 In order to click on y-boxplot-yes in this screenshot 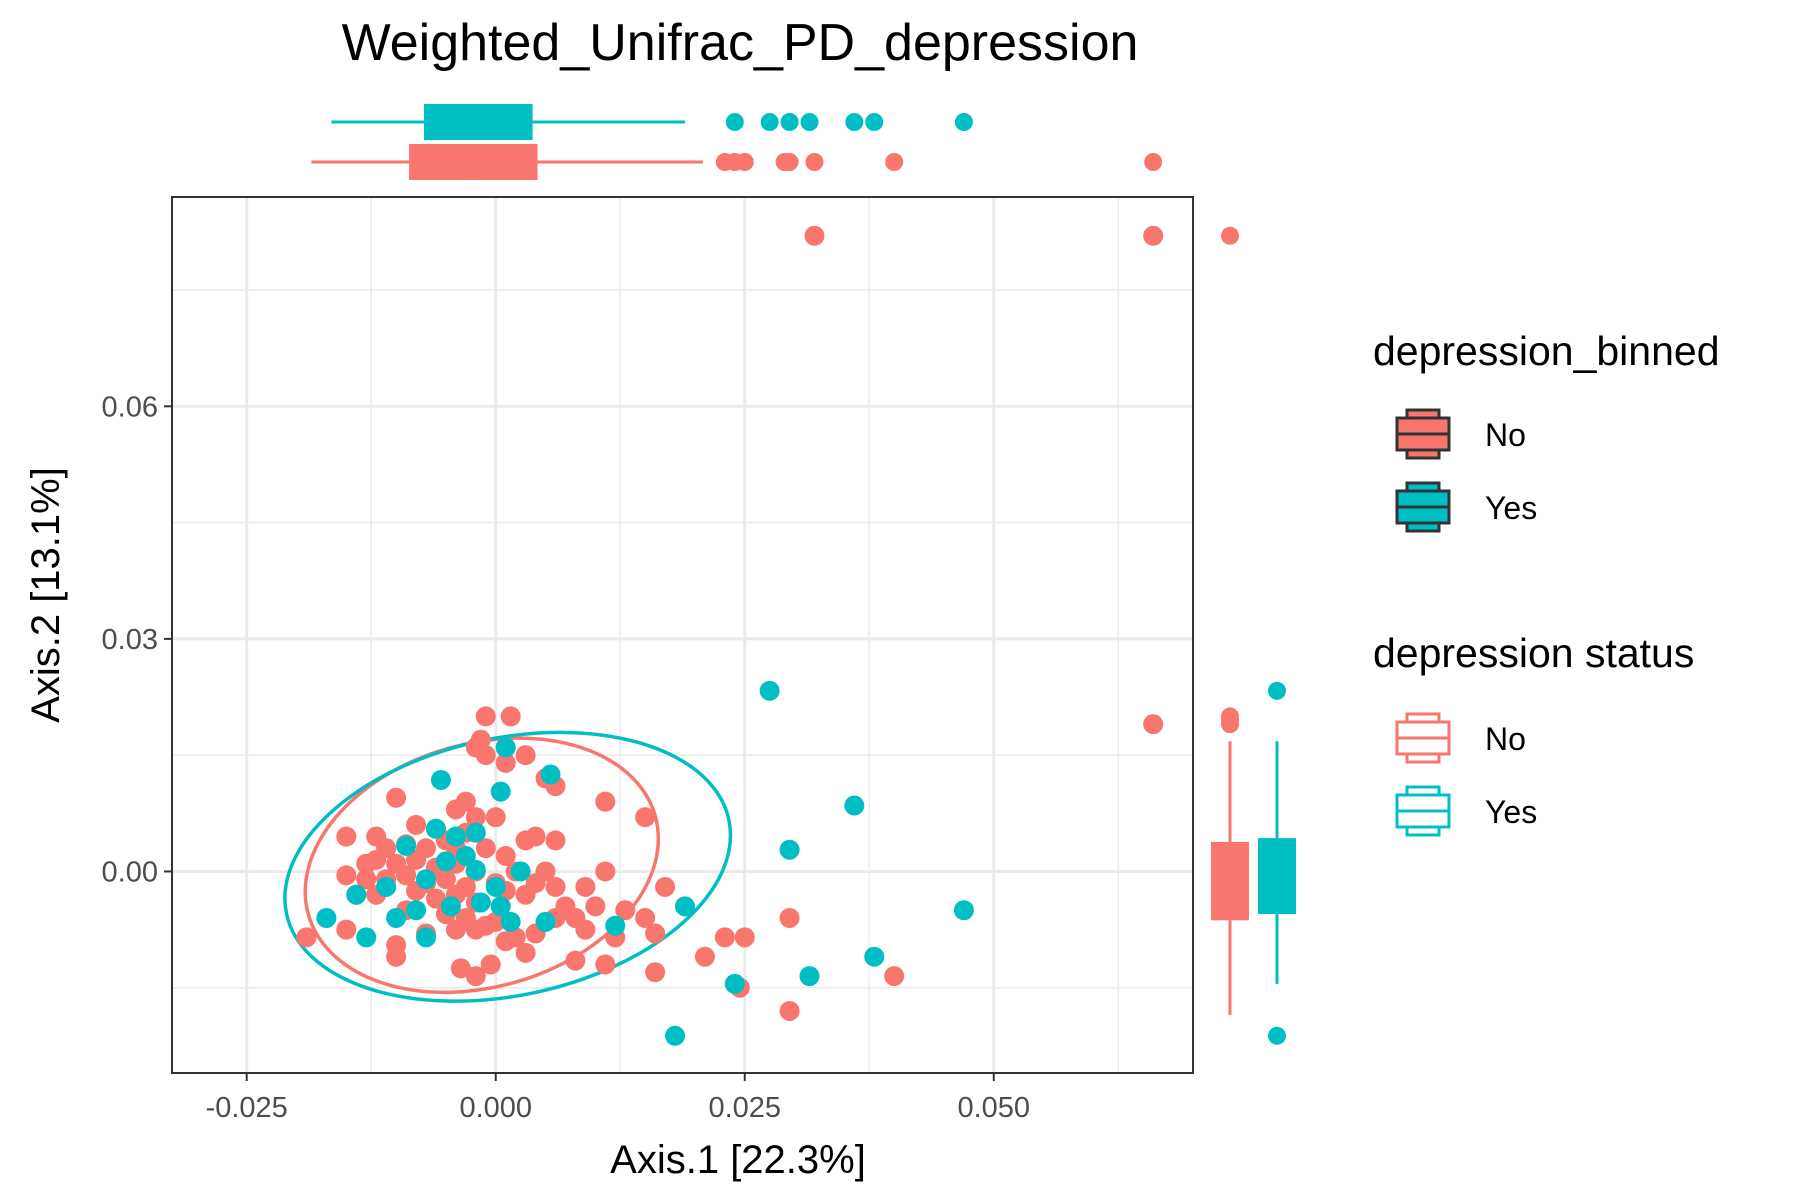, I will do `click(1277, 863)`.